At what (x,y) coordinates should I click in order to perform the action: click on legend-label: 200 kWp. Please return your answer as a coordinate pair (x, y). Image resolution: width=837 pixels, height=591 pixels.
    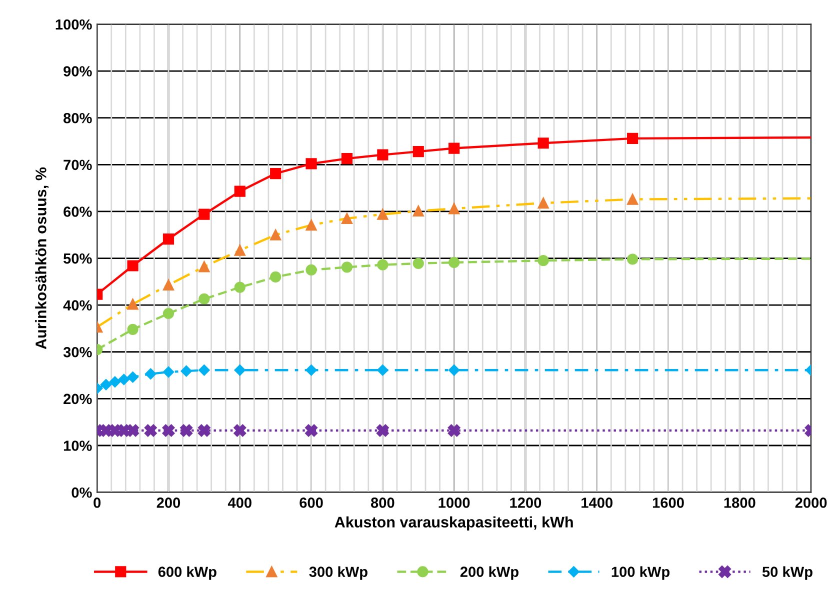
    Looking at the image, I should click on (489, 573).